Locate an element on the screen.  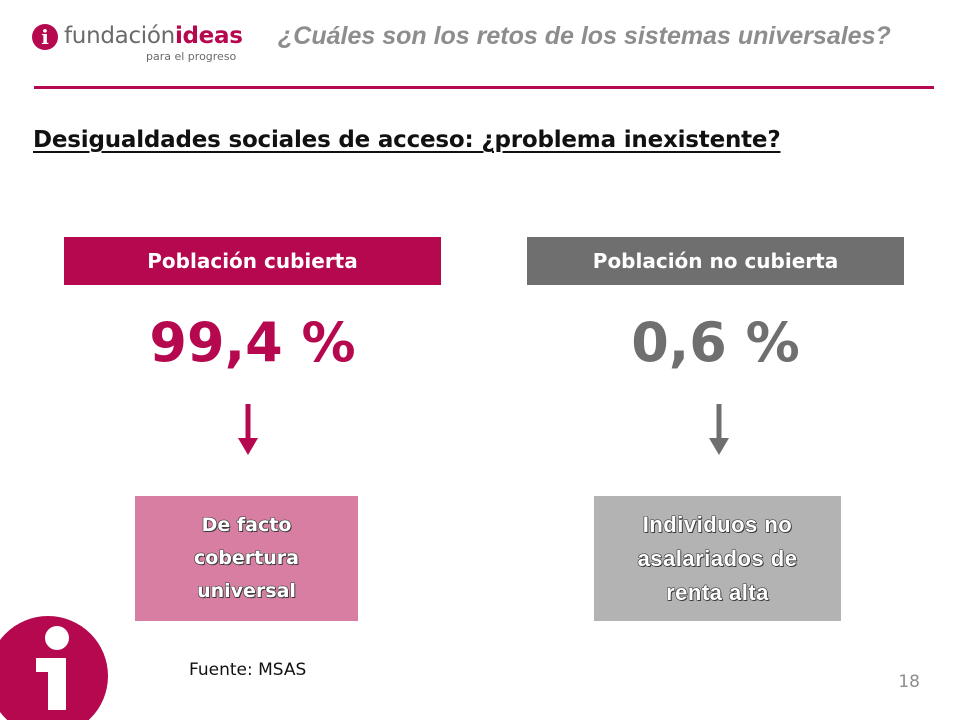
uncovered-population-percent: 0,6 % is located at coordinates (715, 342).